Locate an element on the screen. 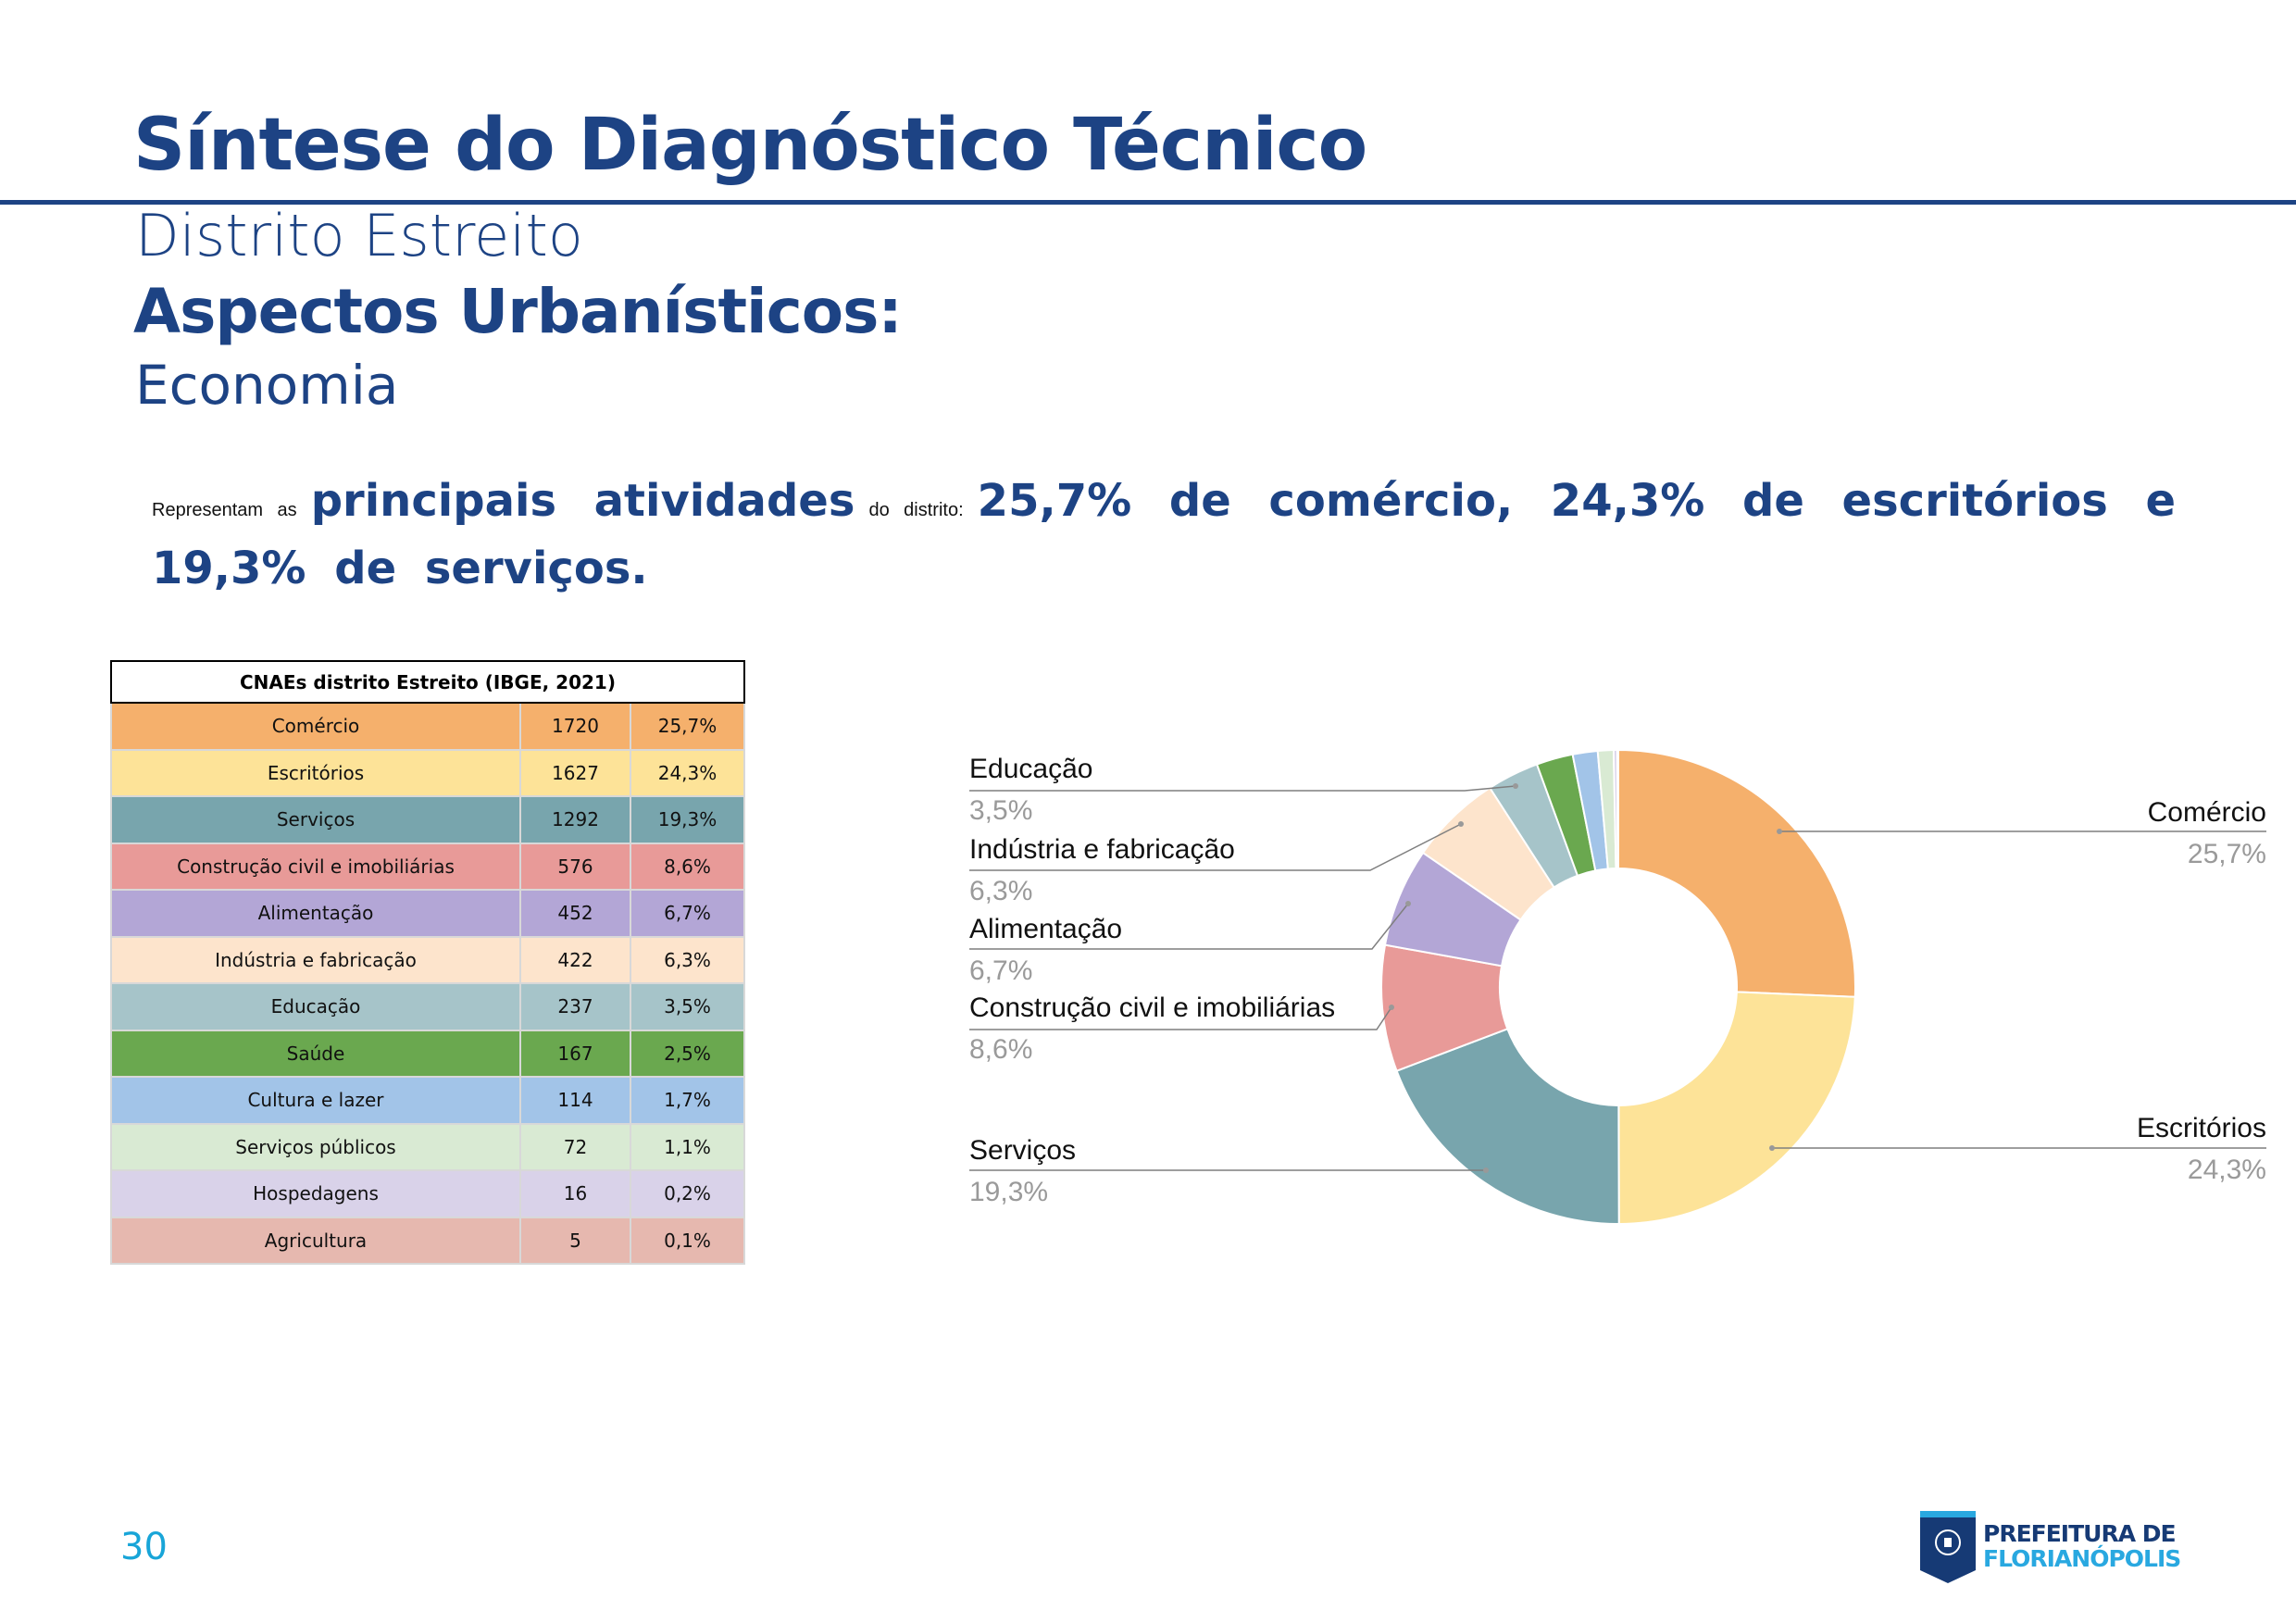 This screenshot has height=1623, width=2296. data-label-name: Educação is located at coordinates (1030, 769).